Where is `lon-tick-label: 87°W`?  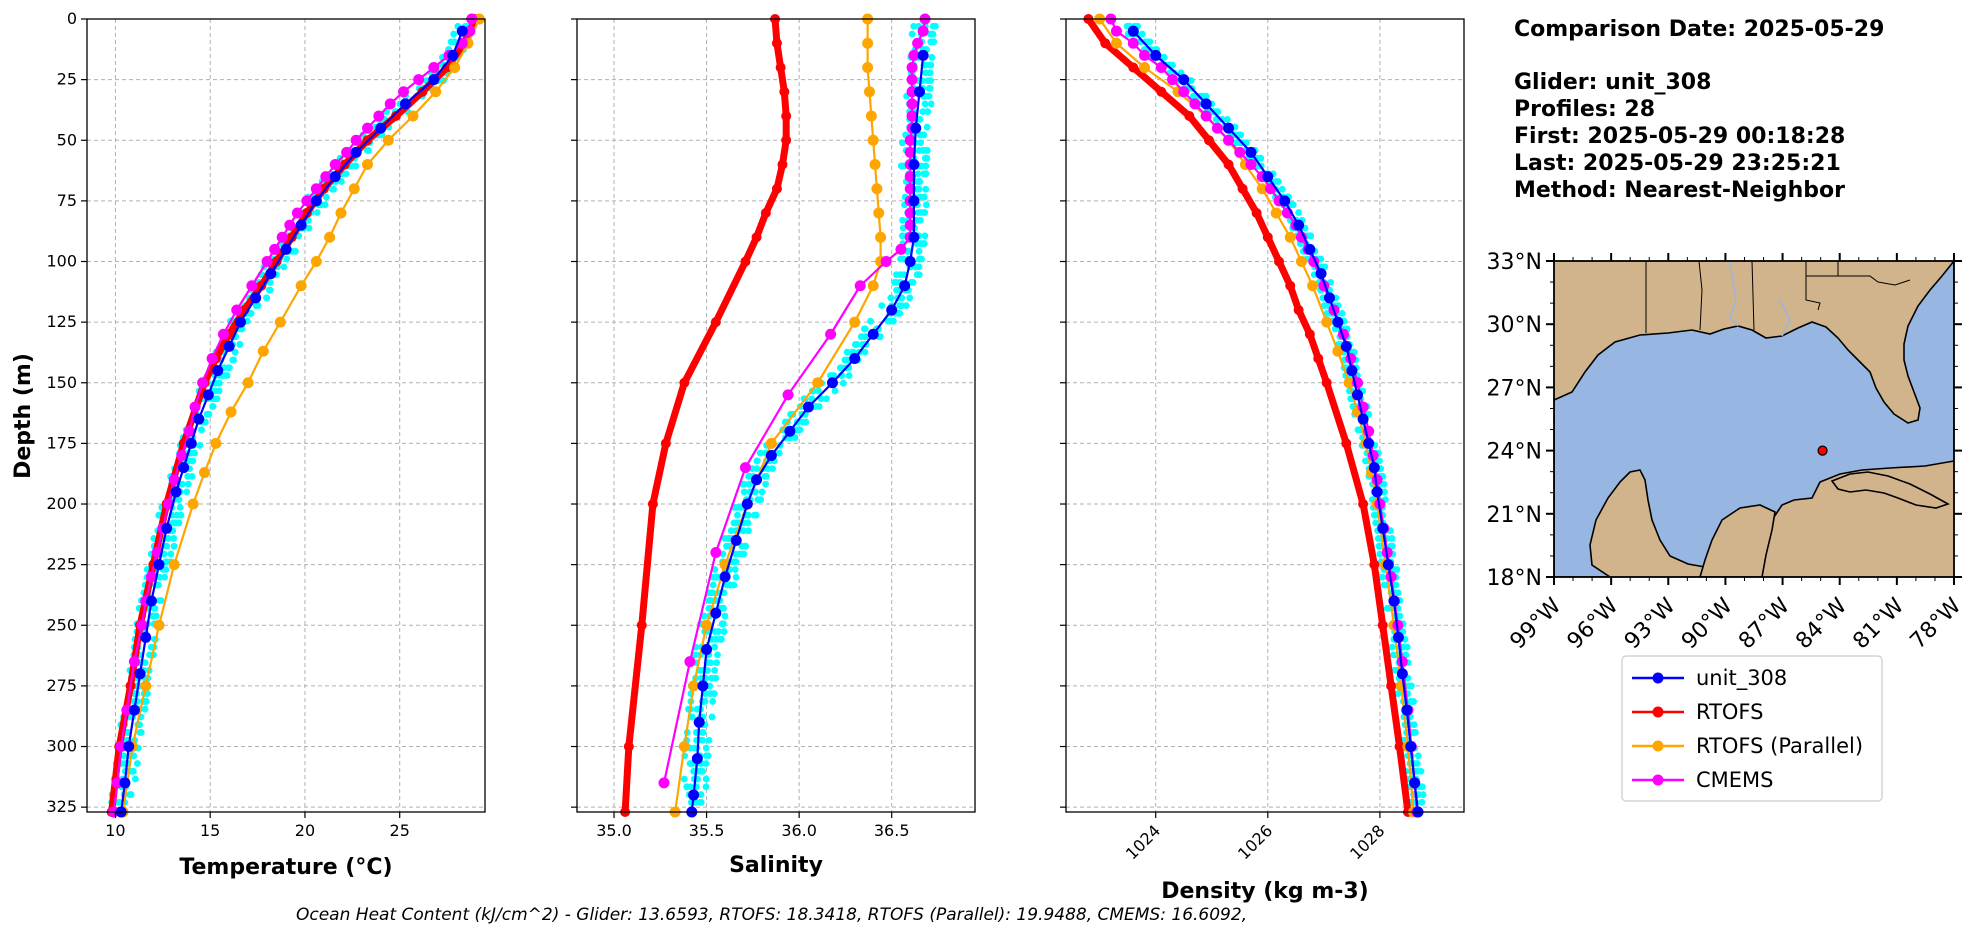
lon-tick-label: 87°W is located at coordinates (1764, 623).